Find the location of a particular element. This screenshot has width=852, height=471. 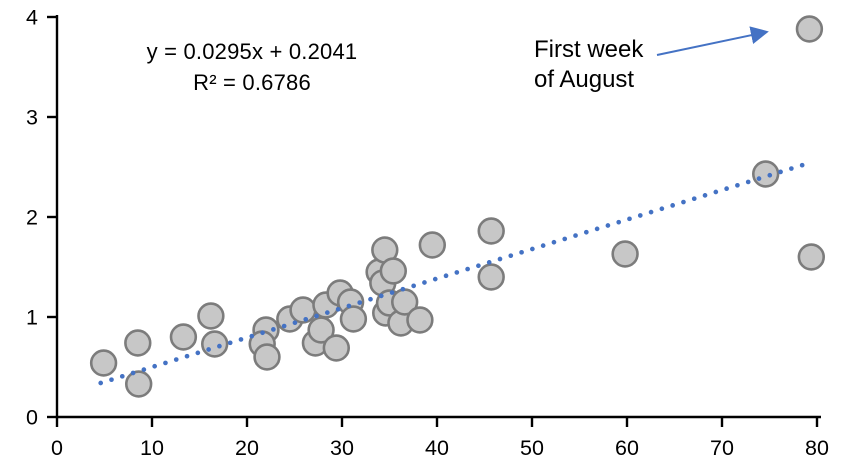

x-tick-label: 80 is located at coordinates (817, 448).